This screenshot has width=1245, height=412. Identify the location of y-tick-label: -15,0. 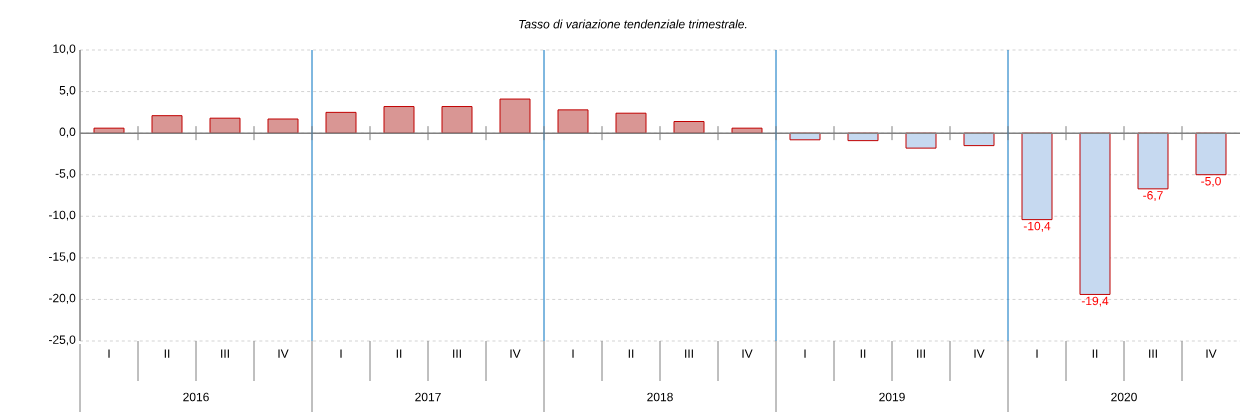
(62, 257).